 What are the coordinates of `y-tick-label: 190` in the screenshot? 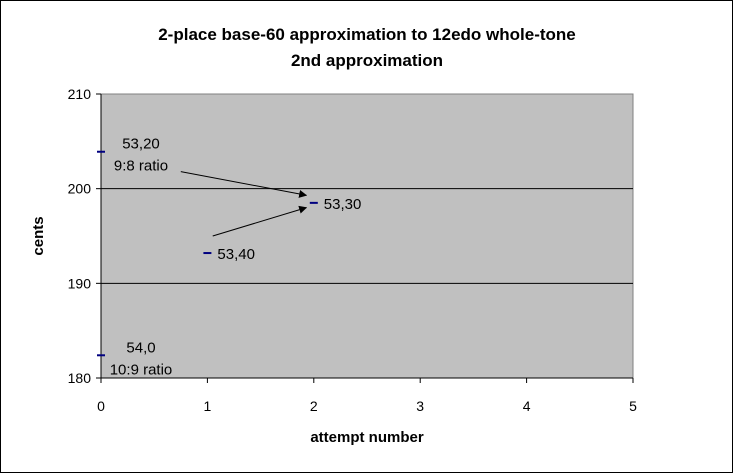 It's located at (80, 283).